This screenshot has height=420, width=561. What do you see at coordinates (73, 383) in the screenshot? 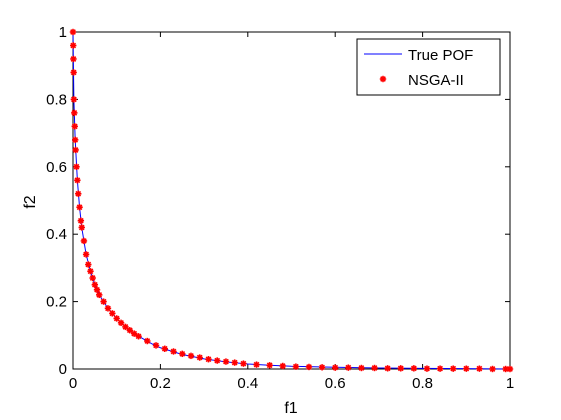
I see `x-tick-label: 0` at bounding box center [73, 383].